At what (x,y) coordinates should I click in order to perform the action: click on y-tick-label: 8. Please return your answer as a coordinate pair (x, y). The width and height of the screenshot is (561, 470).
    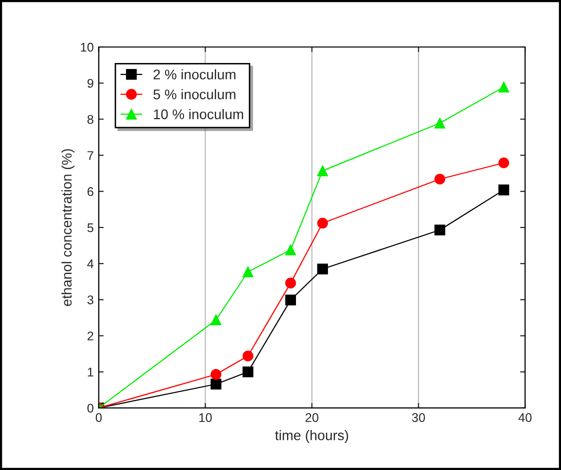
    Looking at the image, I should click on (90, 119).